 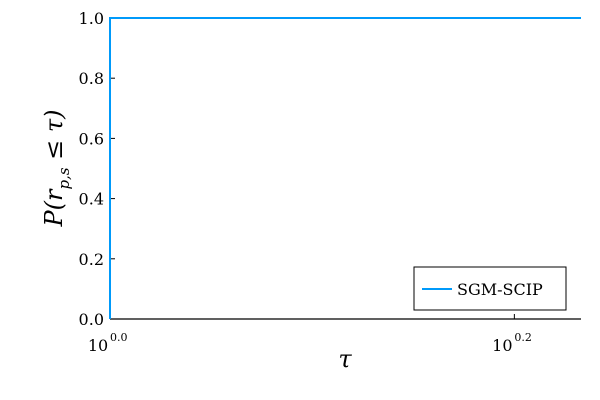 I want to click on y-axis-label-main: P(r, so click(x=54, y=208).